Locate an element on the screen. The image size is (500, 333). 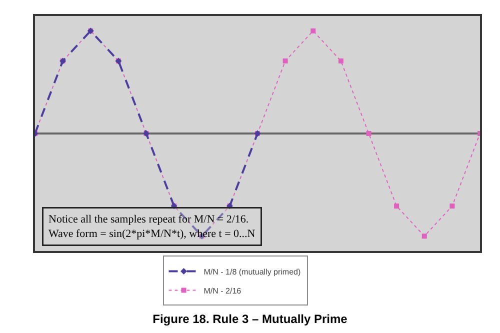
legend-label: M/N - 2/16 is located at coordinates (223, 291).